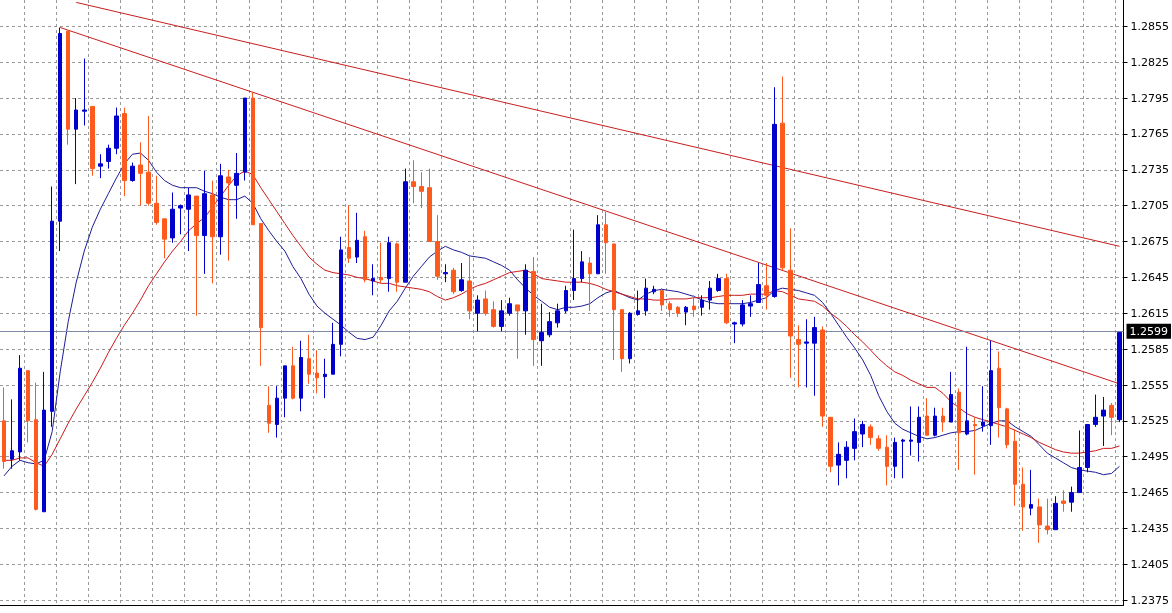  Describe the element at coordinates (1150, 313) in the screenshot. I see `y-tick-label: 1.2615` at that location.